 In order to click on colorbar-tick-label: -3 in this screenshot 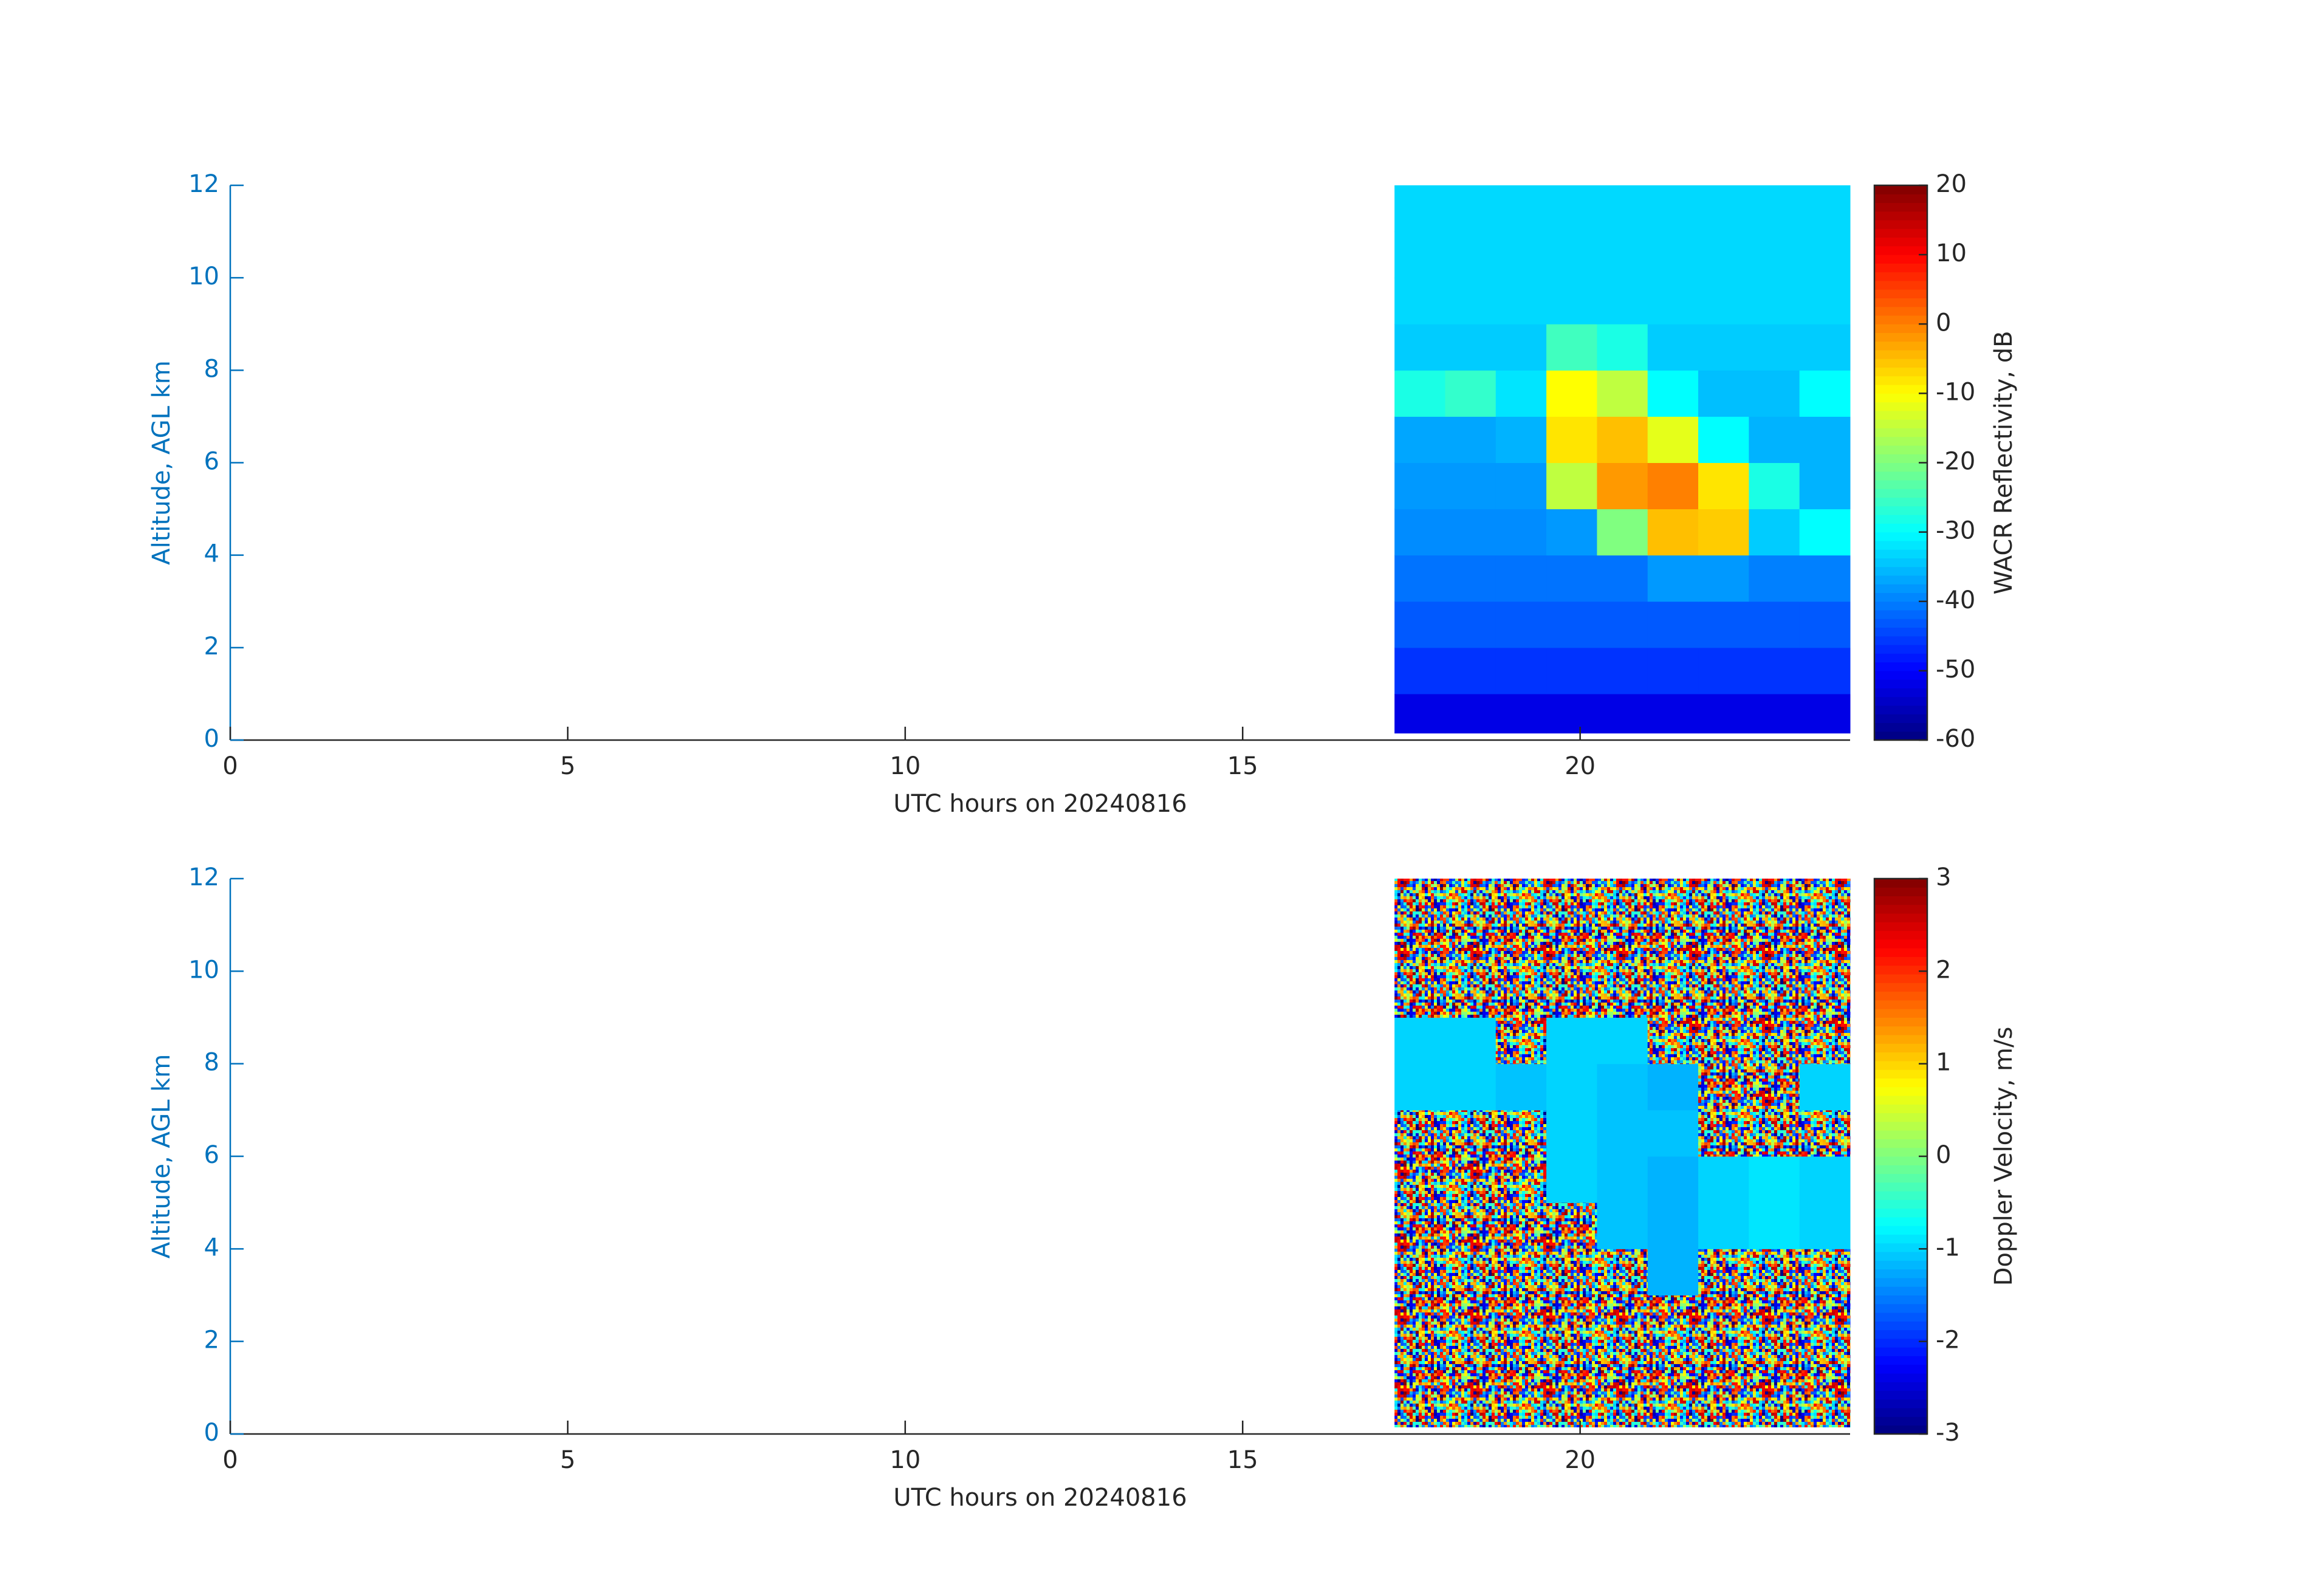, I will do `click(1948, 1433)`.